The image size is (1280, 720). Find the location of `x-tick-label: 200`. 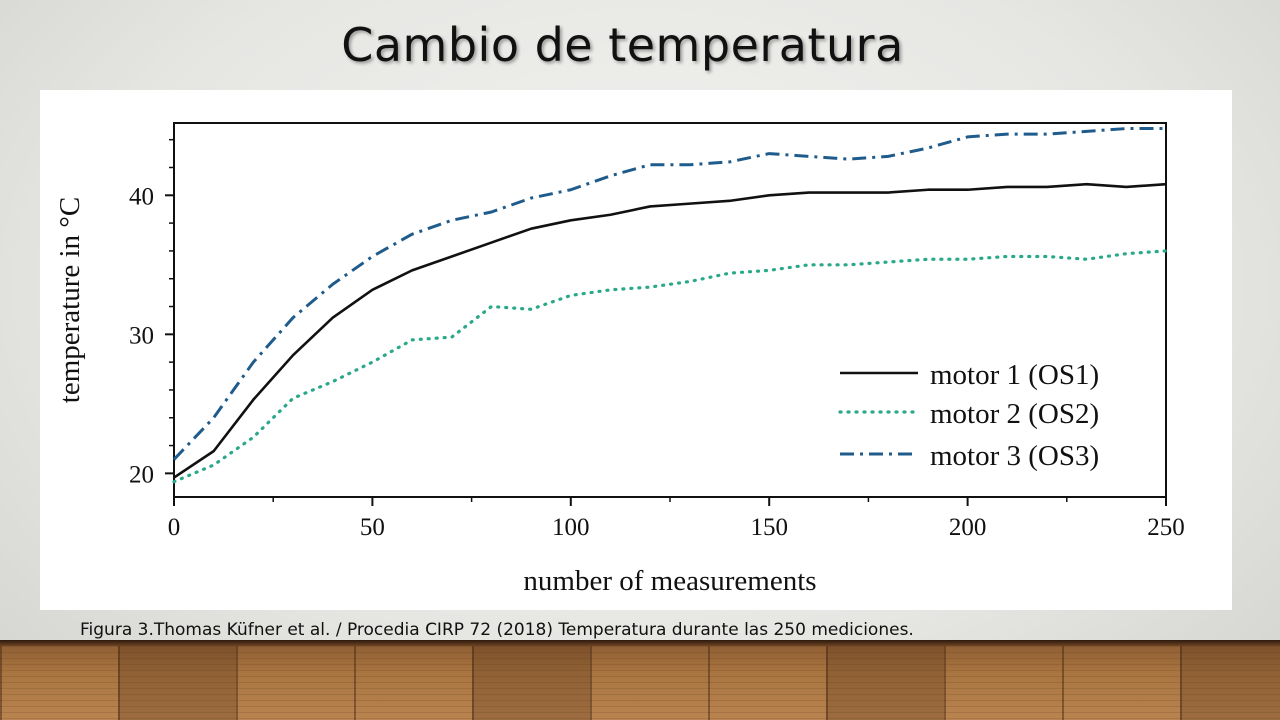

x-tick-label: 200 is located at coordinates (968, 527).